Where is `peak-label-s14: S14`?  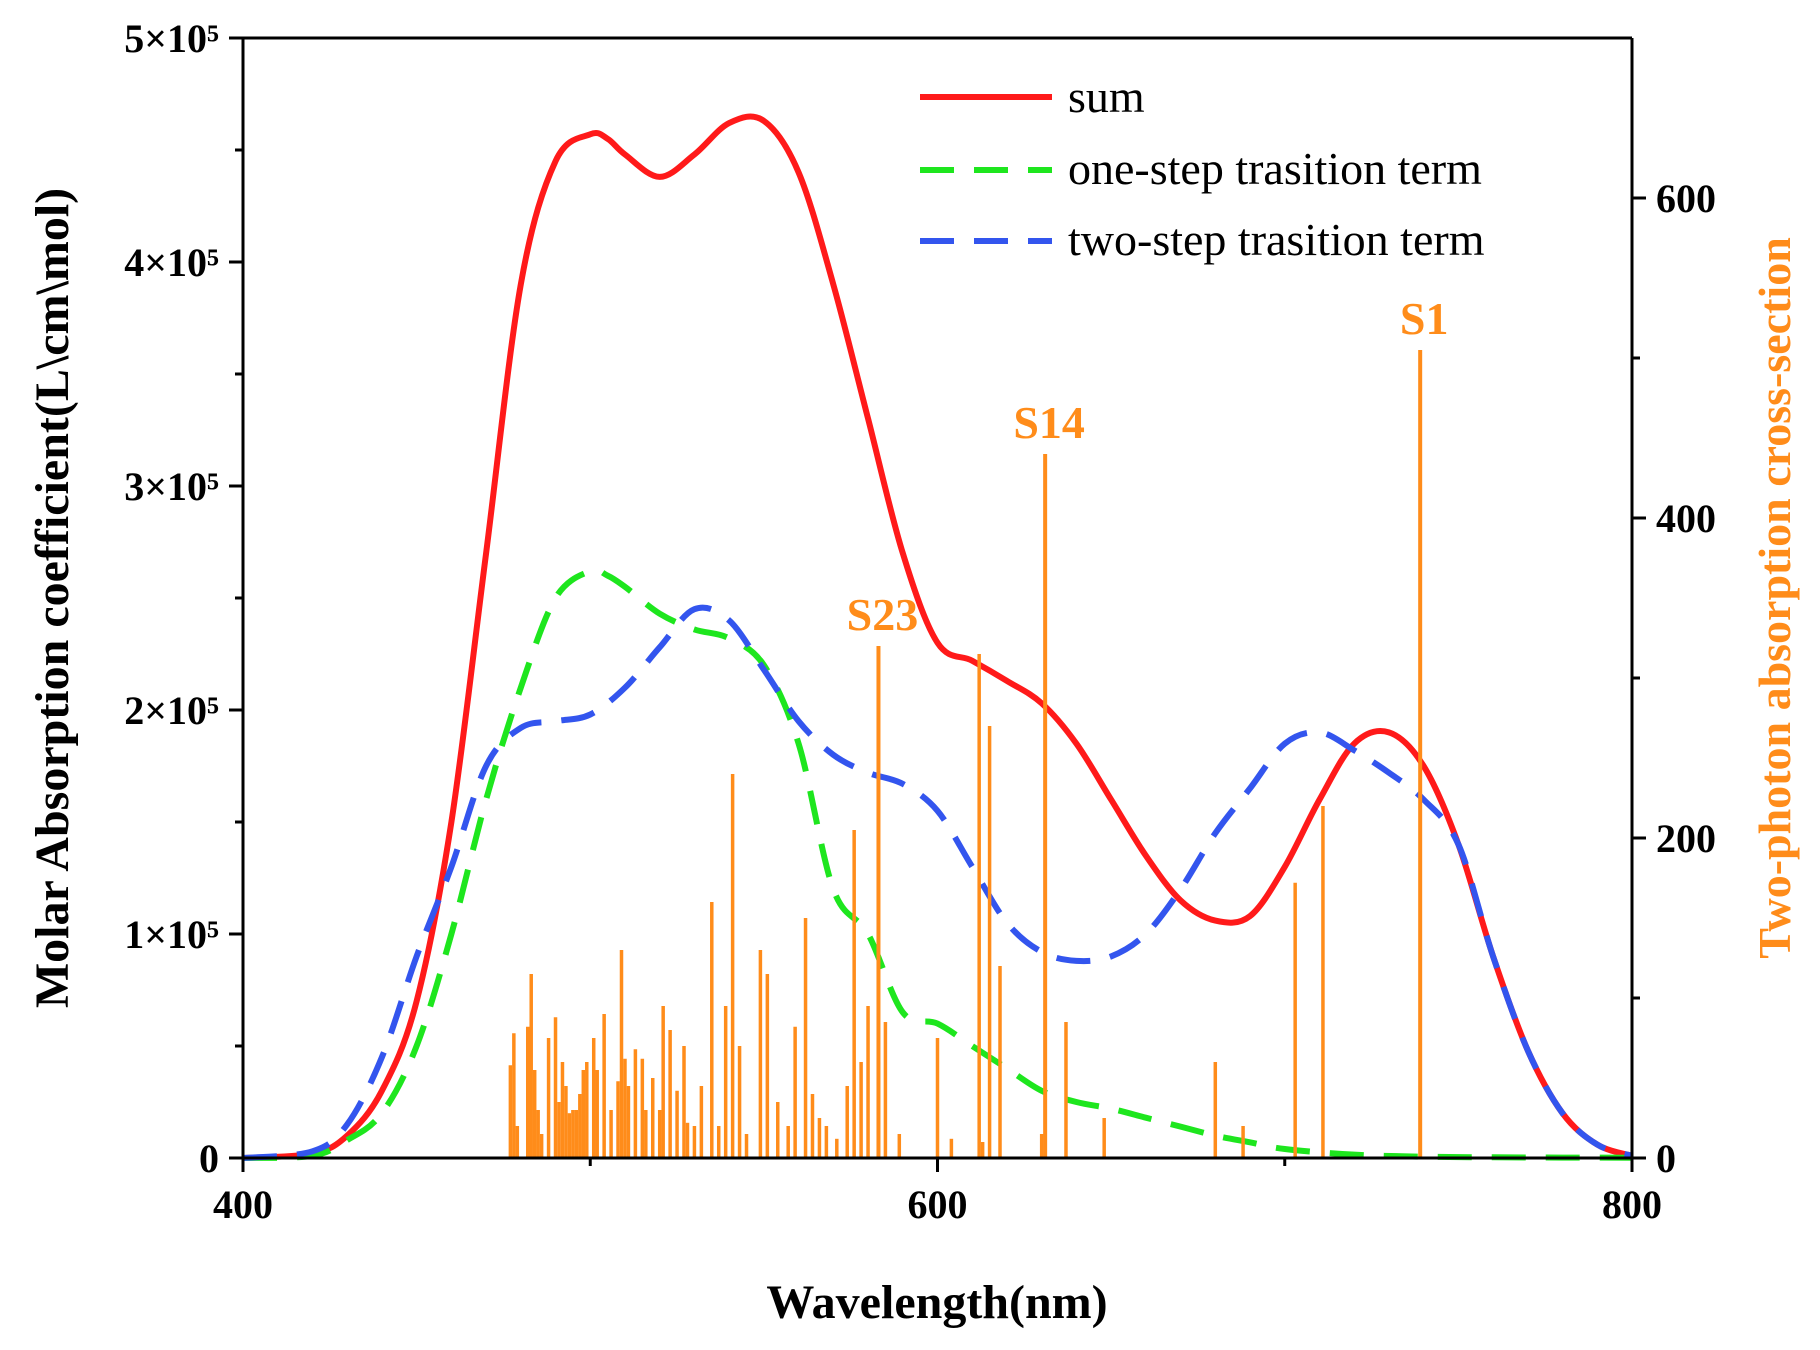
peak-label-s14: S14 is located at coordinates (1049, 422).